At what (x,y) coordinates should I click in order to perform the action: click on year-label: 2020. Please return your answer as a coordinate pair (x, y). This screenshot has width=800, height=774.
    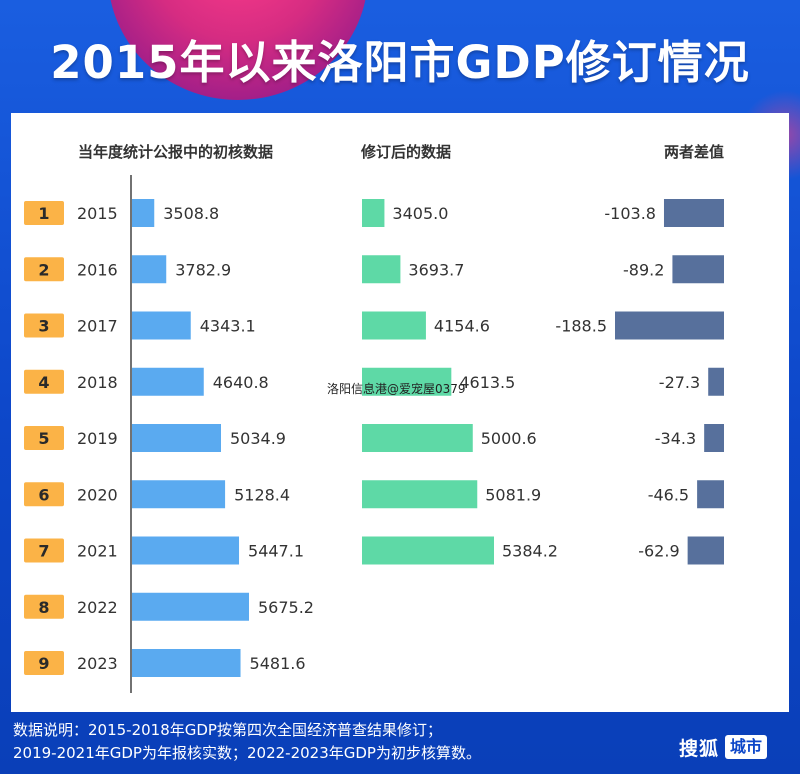
    Looking at the image, I should click on (97, 494).